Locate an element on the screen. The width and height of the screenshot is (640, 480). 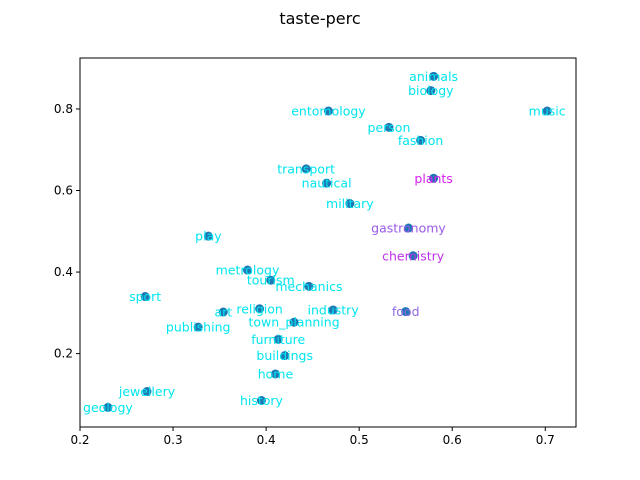
scatter-point-furniture is located at coordinates (278, 339).